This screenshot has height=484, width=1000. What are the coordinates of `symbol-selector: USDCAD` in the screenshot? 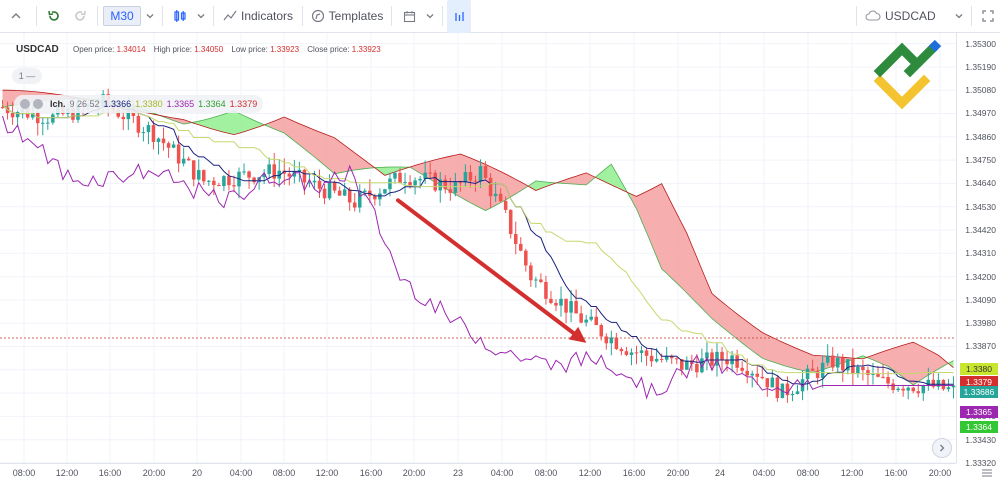 It's located at (906, 16).